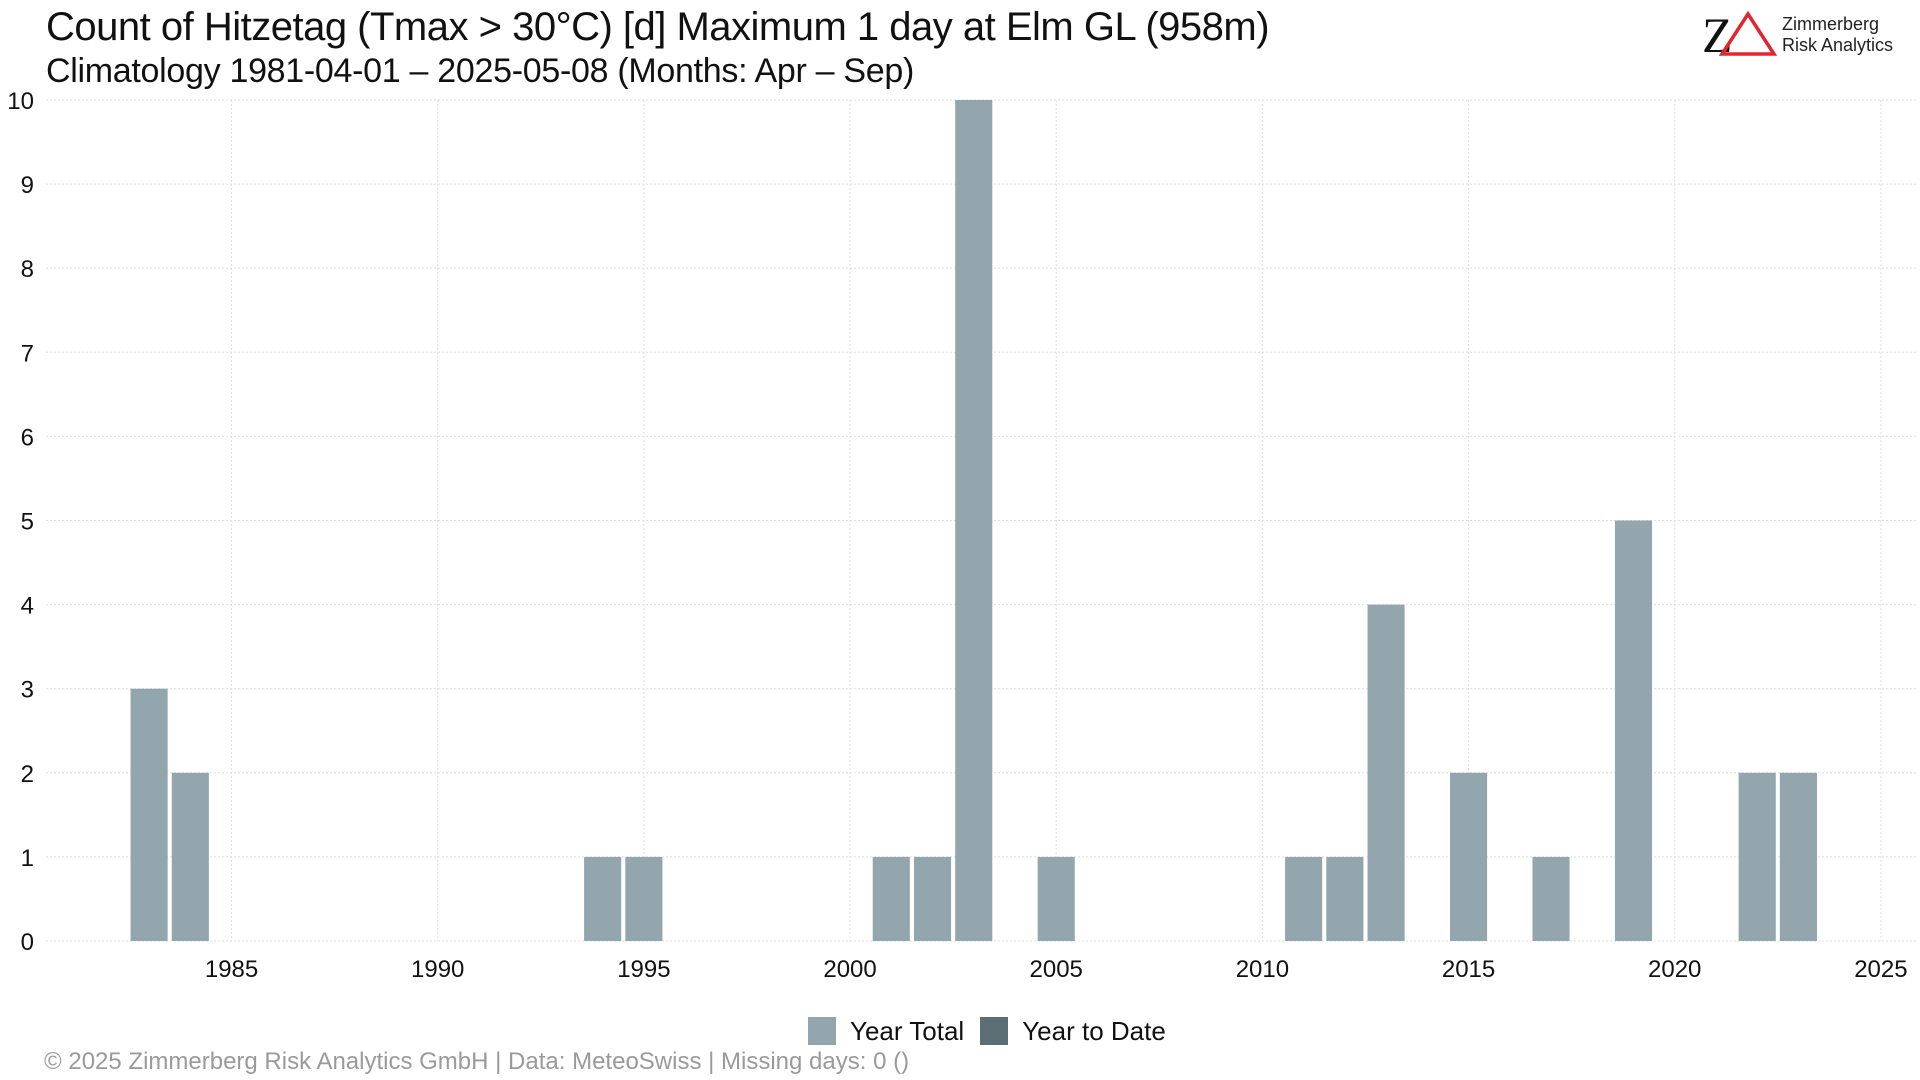 The width and height of the screenshot is (1920, 1080). I want to click on legend-swatch-year-total, so click(822, 1031).